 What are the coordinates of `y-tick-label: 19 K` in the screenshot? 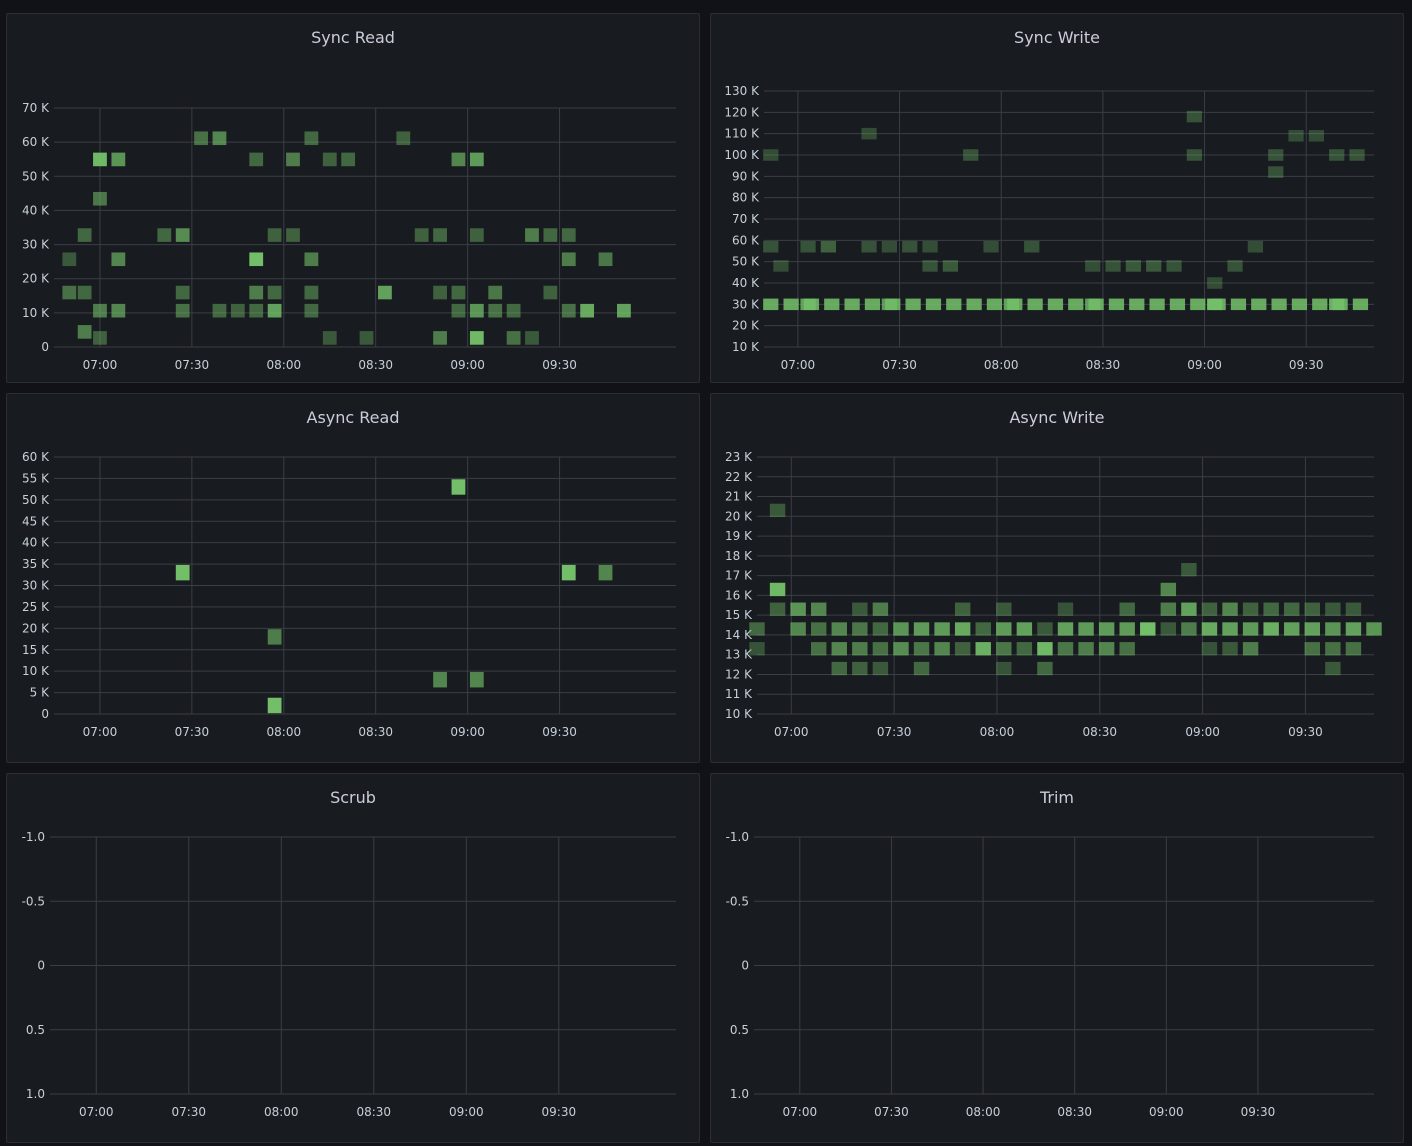 It's located at (739, 536).